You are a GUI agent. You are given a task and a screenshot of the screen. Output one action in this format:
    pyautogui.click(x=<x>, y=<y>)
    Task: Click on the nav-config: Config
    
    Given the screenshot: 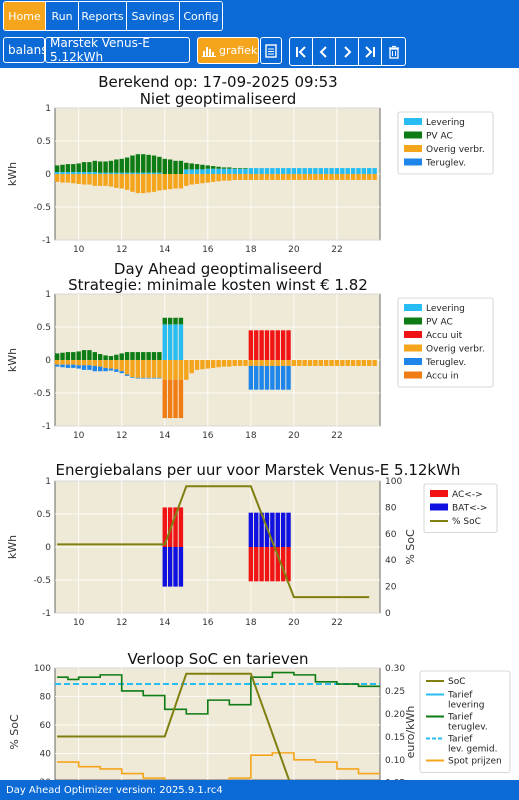 What is the action you would take?
    pyautogui.click(x=201, y=16)
    